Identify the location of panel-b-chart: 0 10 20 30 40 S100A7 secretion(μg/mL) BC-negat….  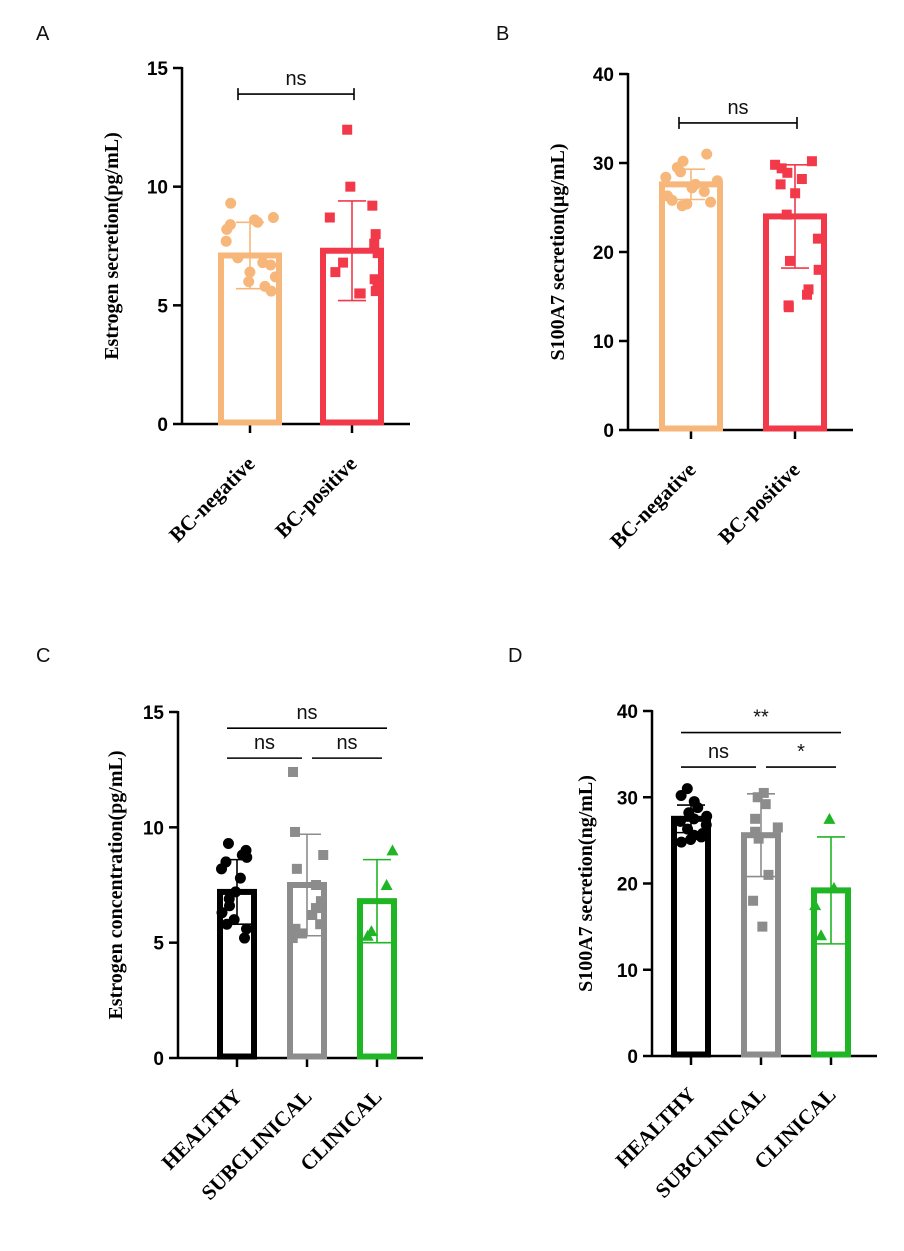
(700, 309).